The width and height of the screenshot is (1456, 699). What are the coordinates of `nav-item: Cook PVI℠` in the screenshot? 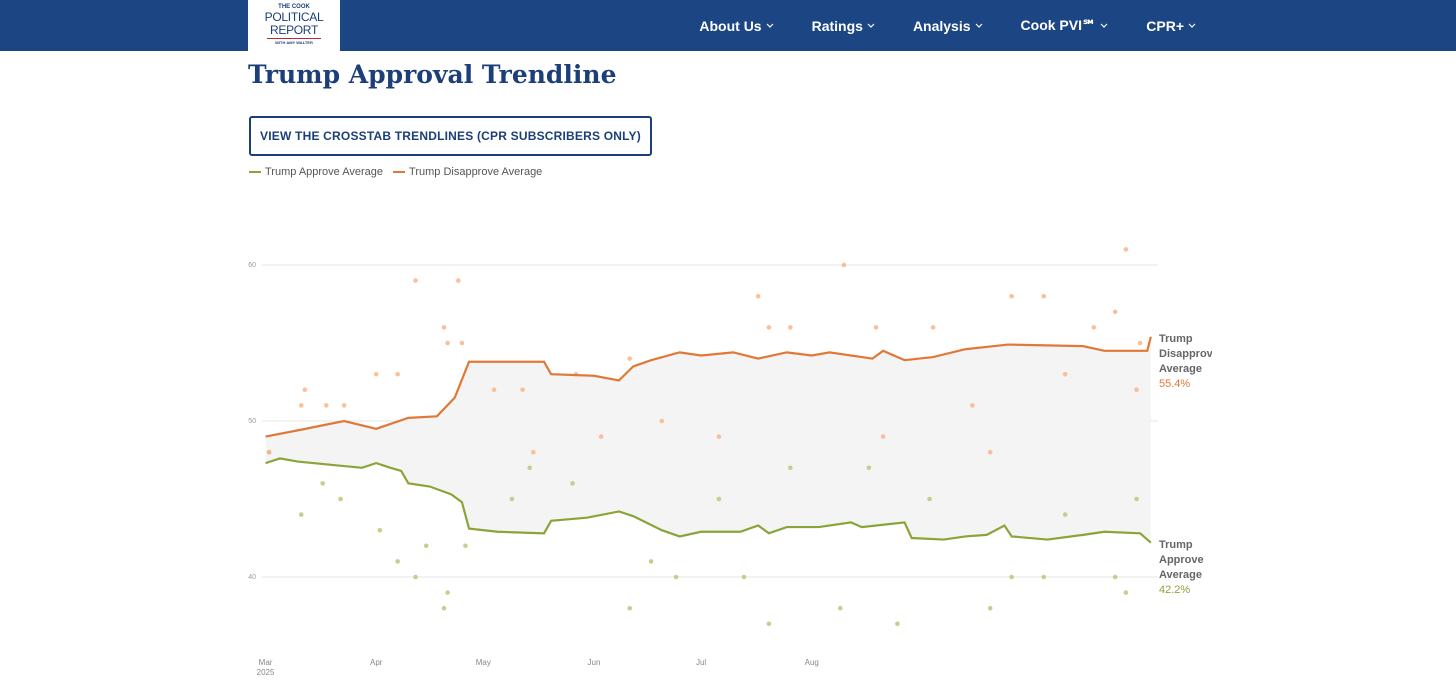 It's located at (1065, 25).